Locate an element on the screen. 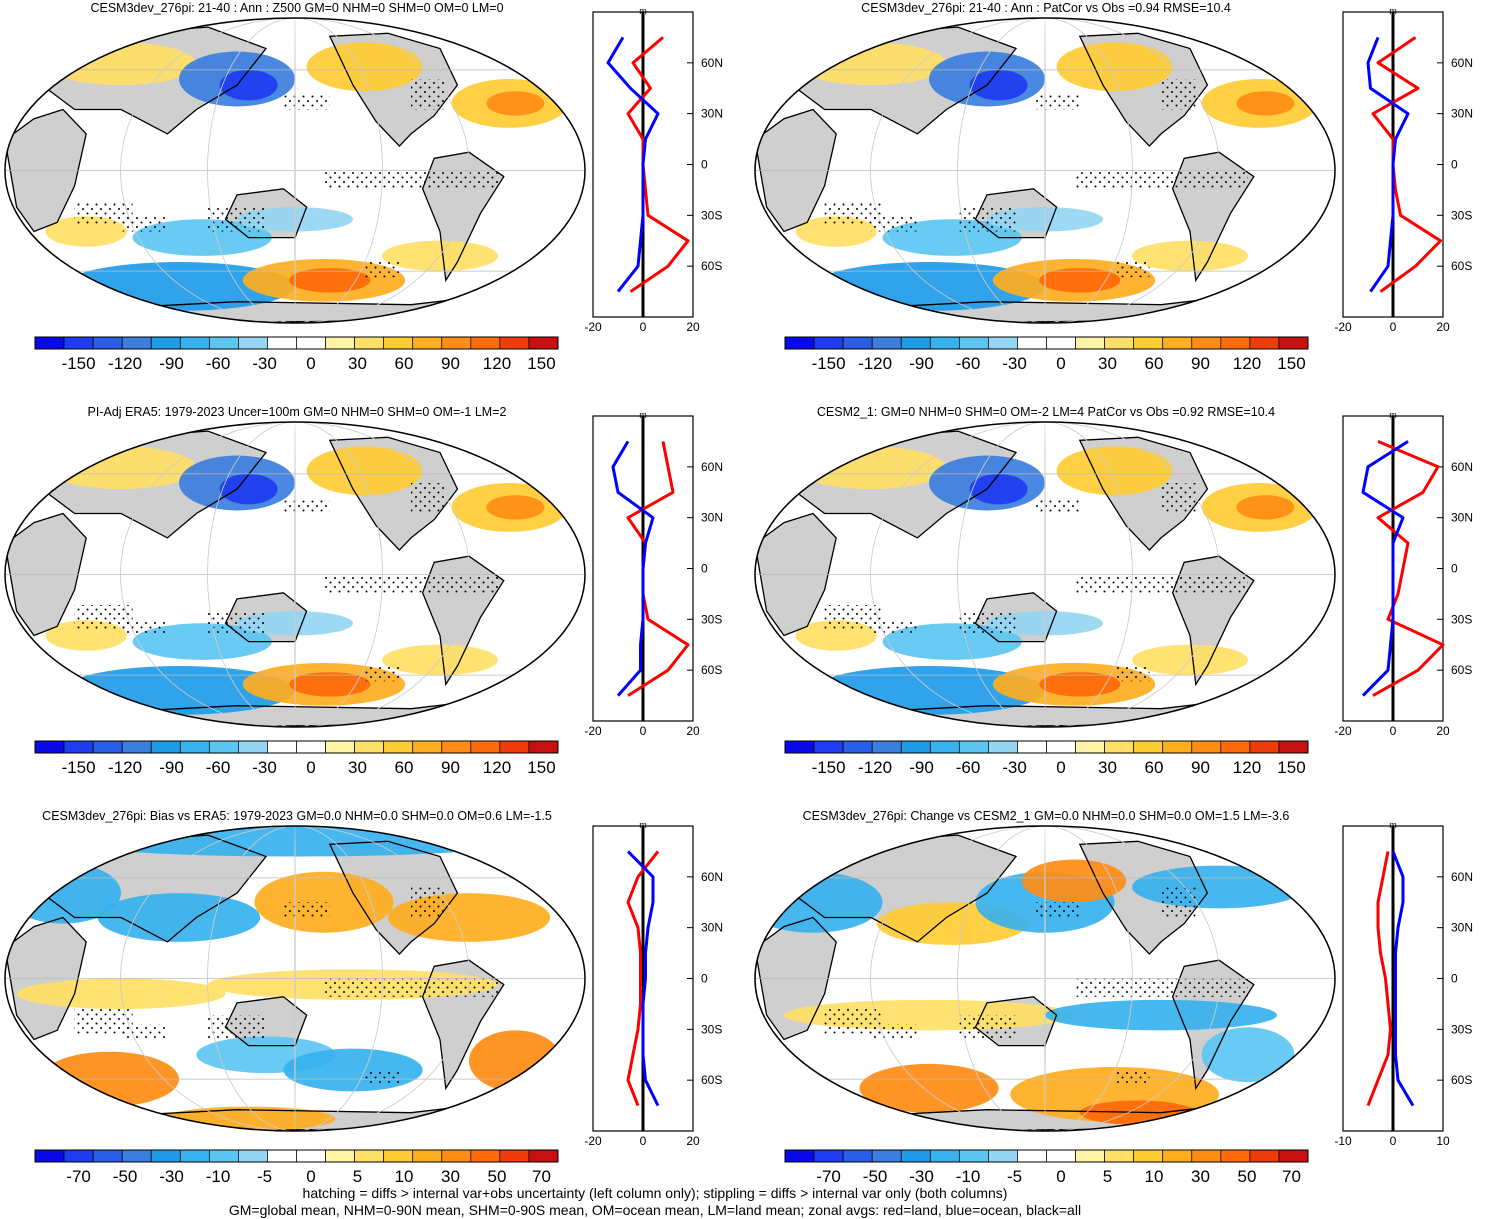  zonal-mean-plot-5: -20 0 20 m 60N 30N 0 30S 60S is located at coordinates (653, 984).